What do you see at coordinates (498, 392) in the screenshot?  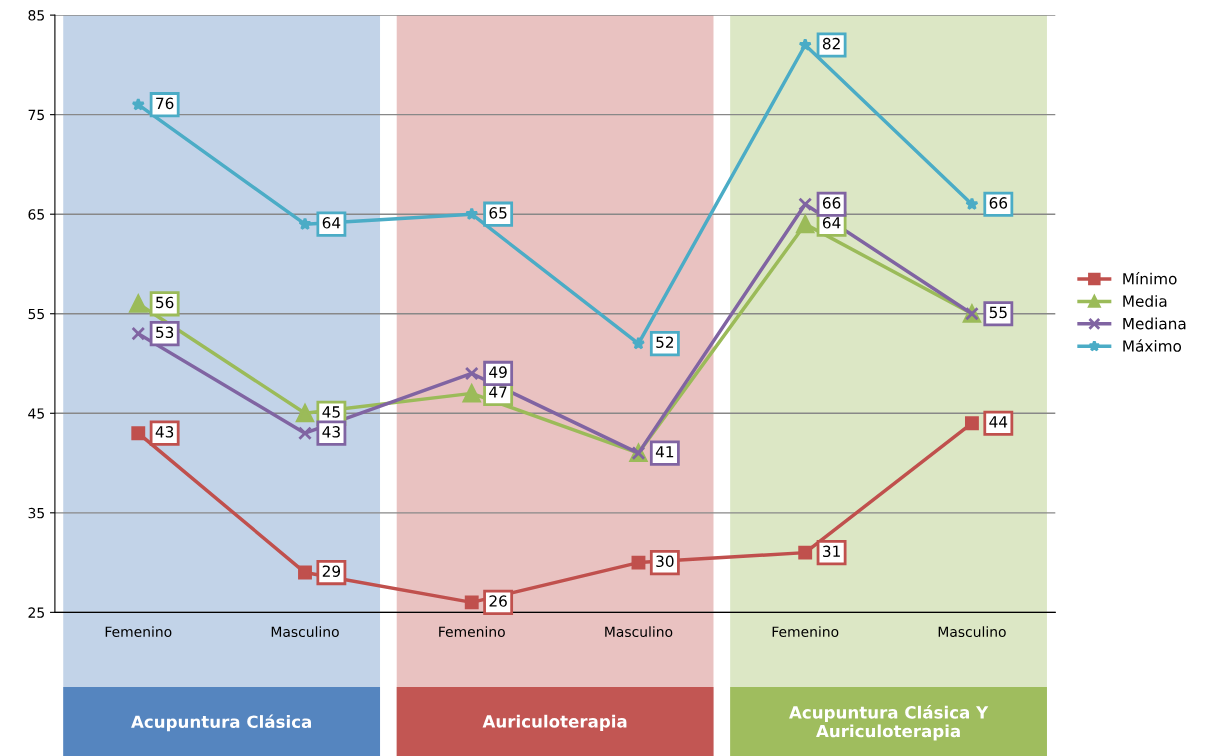 I see `data-label: 47` at bounding box center [498, 392].